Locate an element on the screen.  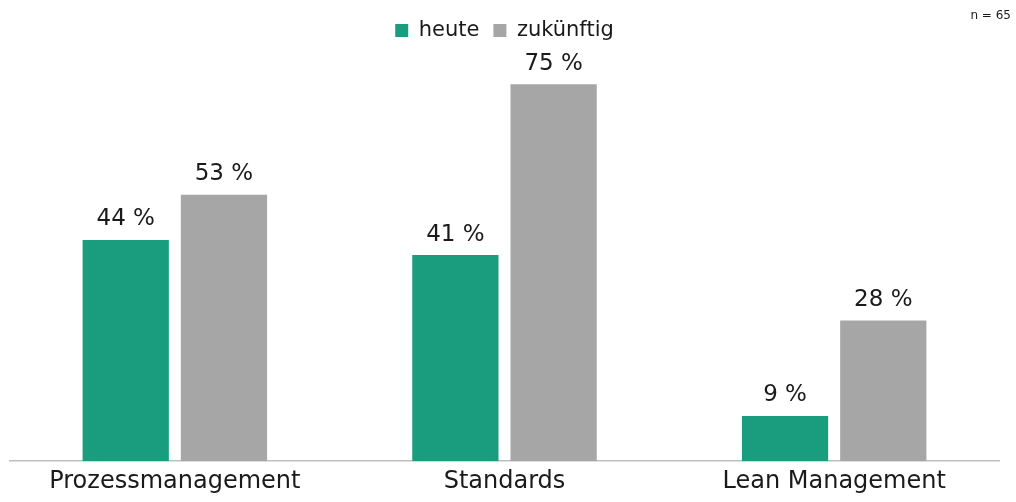
data-label: 75 % is located at coordinates (553, 61).